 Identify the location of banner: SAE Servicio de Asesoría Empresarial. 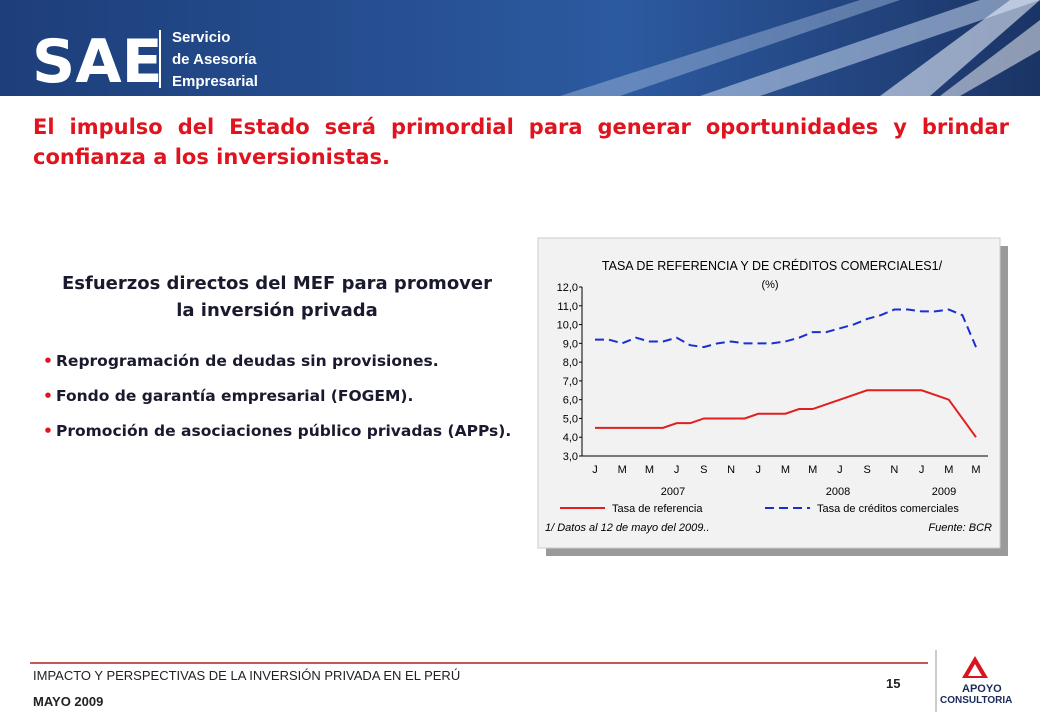
(520, 48).